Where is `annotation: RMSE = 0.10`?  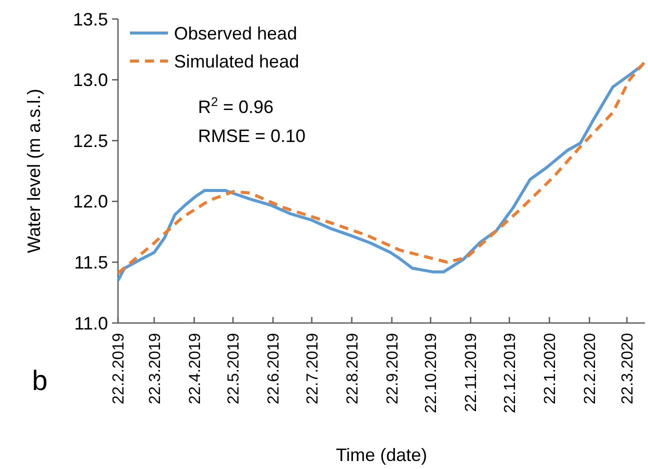
annotation: RMSE = 0.10 is located at coordinates (252, 136).